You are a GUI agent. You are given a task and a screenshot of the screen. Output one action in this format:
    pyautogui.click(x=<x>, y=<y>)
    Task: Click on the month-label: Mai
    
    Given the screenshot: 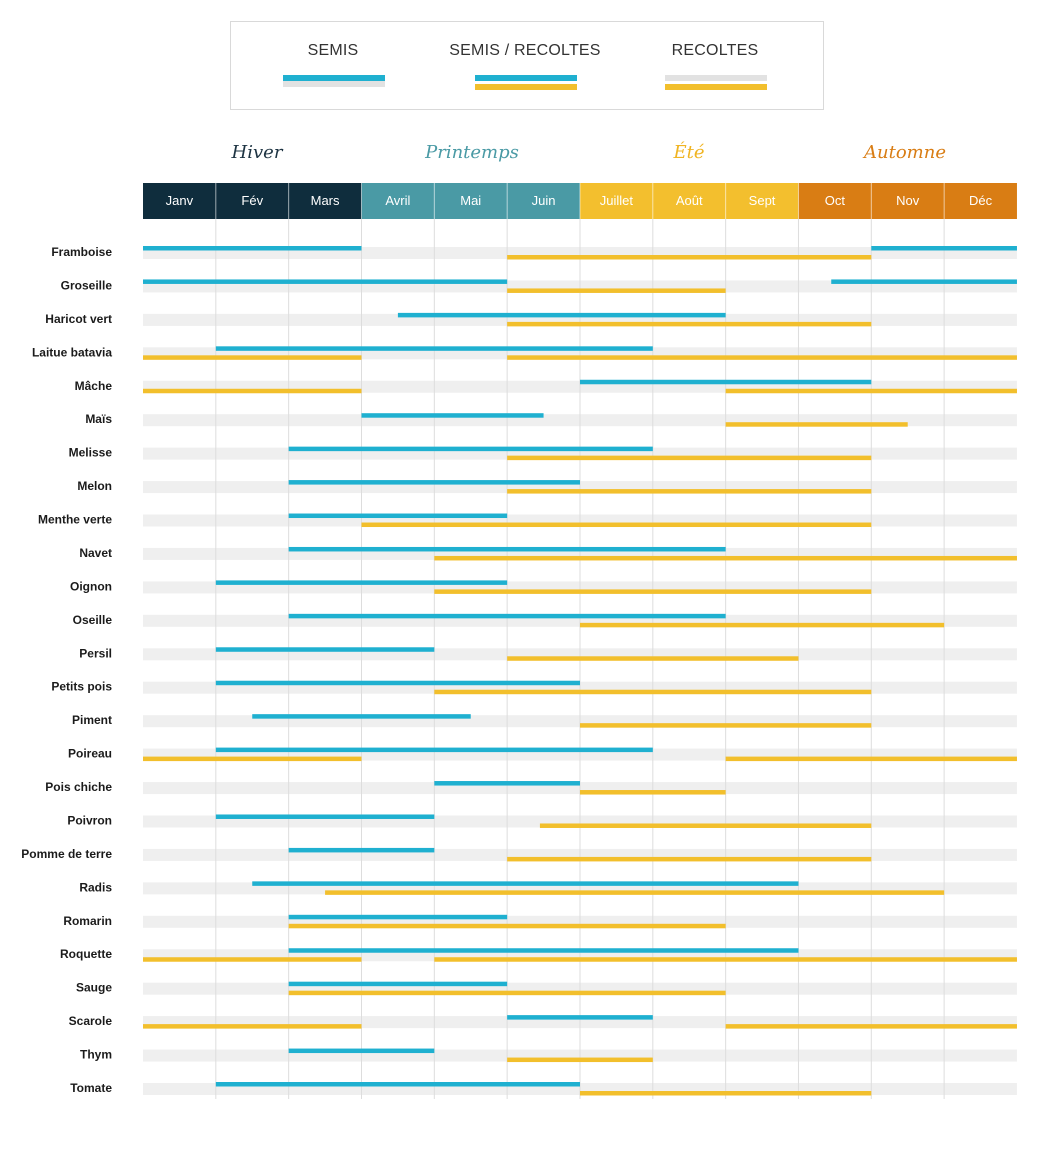 What is the action you would take?
    pyautogui.click(x=470, y=200)
    